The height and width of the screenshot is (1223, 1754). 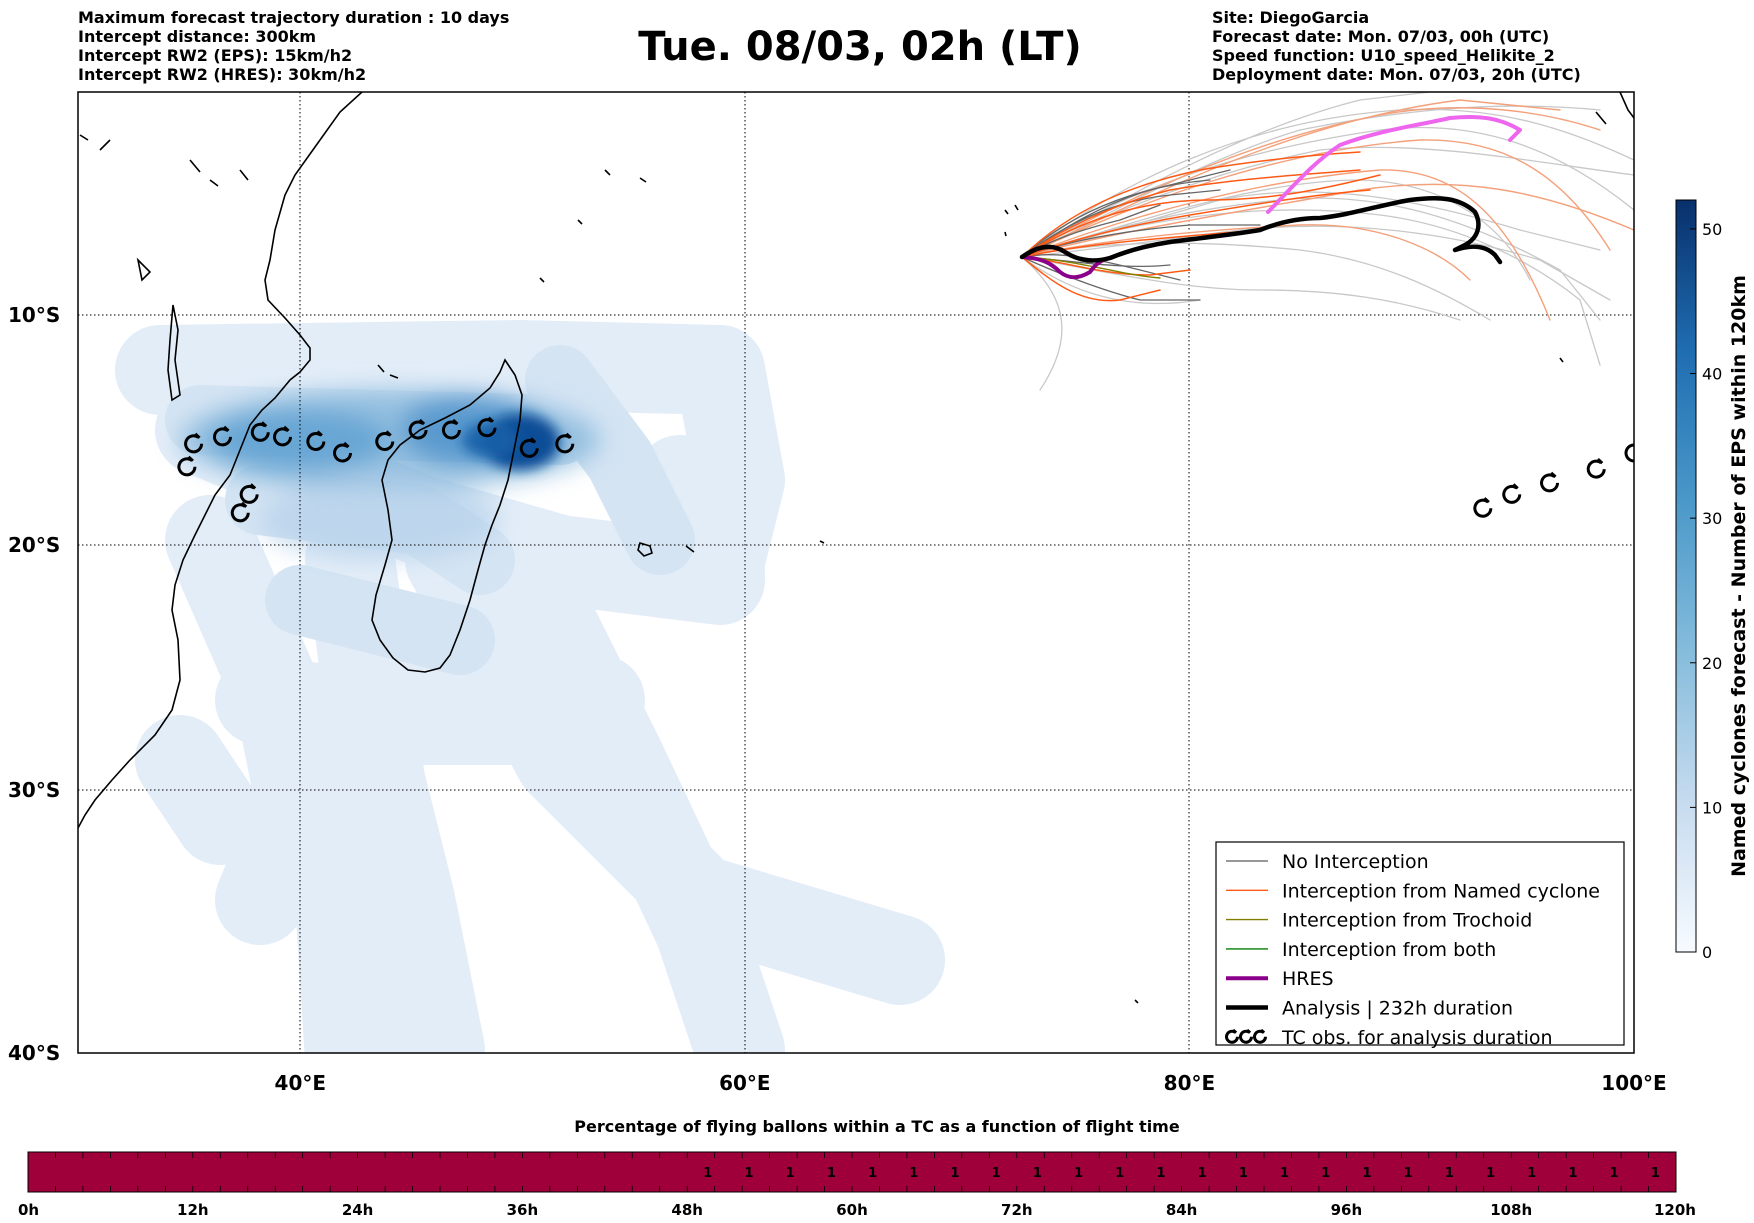 I want to click on named-cyclone-trajectories, so click(x=1201, y=226).